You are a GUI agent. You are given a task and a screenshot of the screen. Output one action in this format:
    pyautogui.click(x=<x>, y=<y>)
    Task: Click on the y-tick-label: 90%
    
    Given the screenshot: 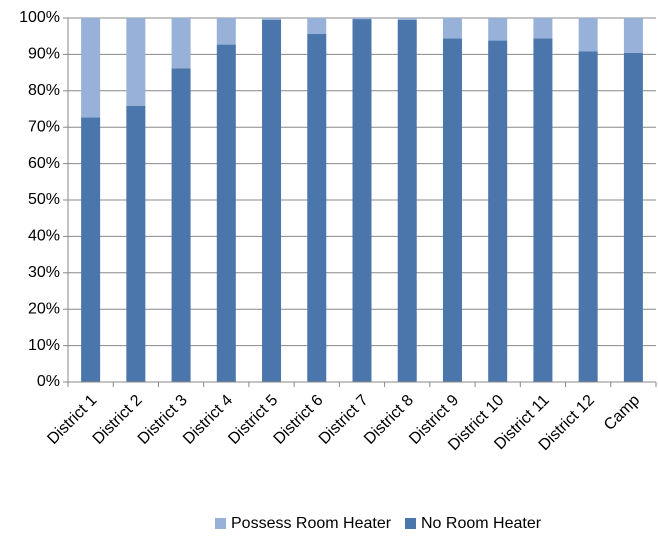 What is the action you would take?
    pyautogui.click(x=44, y=54)
    